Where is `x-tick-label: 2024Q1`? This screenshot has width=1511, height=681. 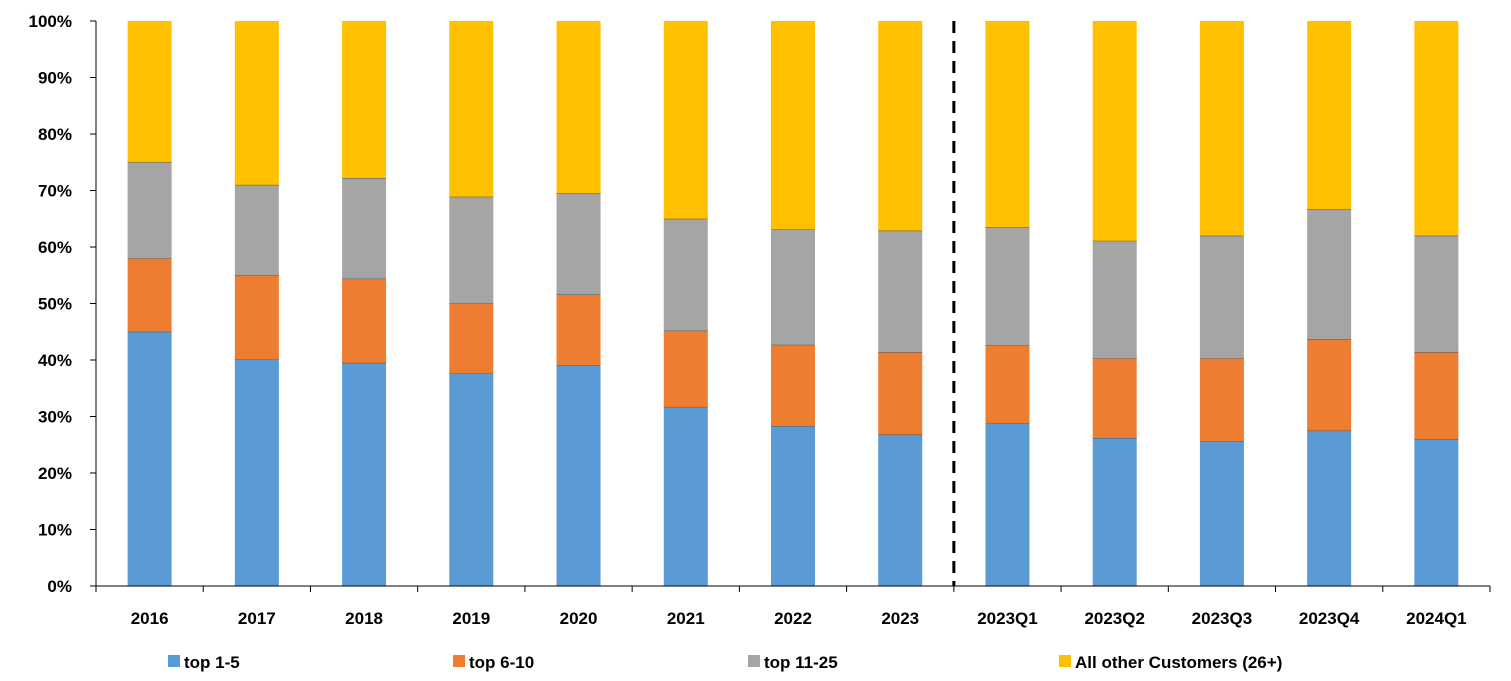
x-tick-label: 2024Q1 is located at coordinates (1436, 618).